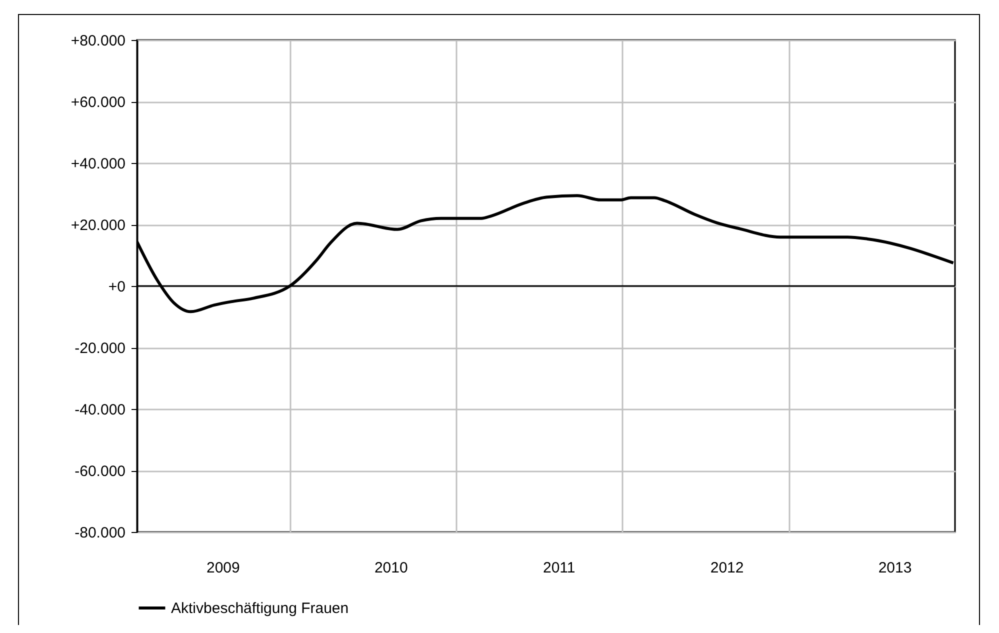 Image resolution: width=999 pixels, height=633 pixels. What do you see at coordinates (98, 41) in the screenshot?
I see `y-tick-label: +80.000` at bounding box center [98, 41].